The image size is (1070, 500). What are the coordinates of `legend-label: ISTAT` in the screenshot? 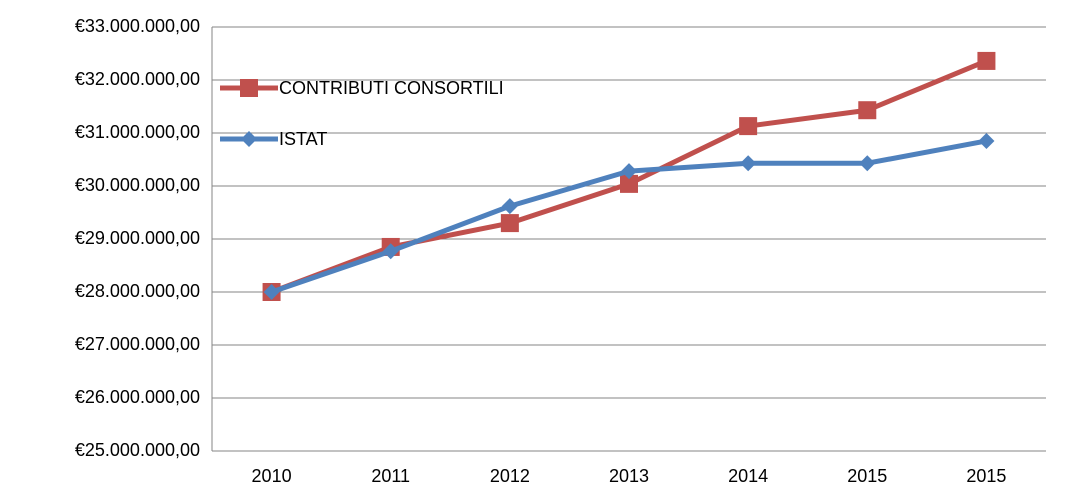 It's located at (303, 139).